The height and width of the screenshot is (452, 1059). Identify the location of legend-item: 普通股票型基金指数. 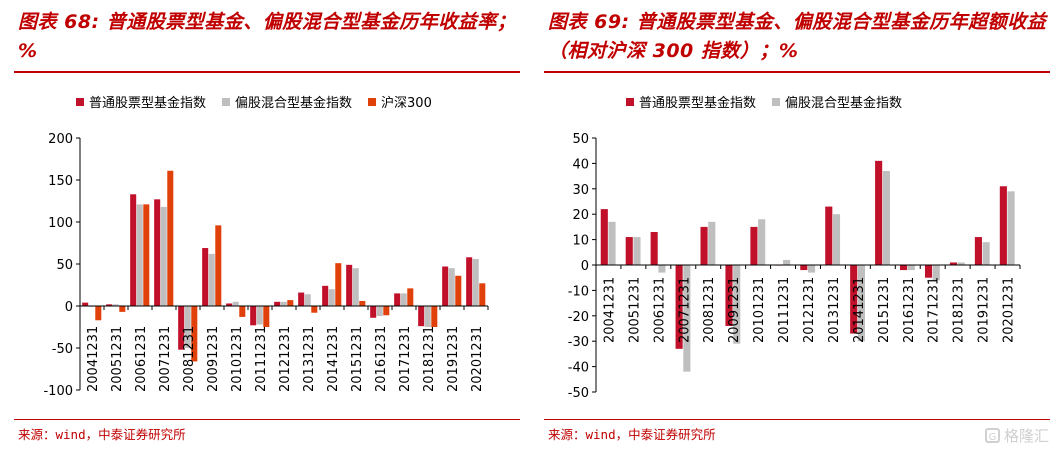
(691, 101).